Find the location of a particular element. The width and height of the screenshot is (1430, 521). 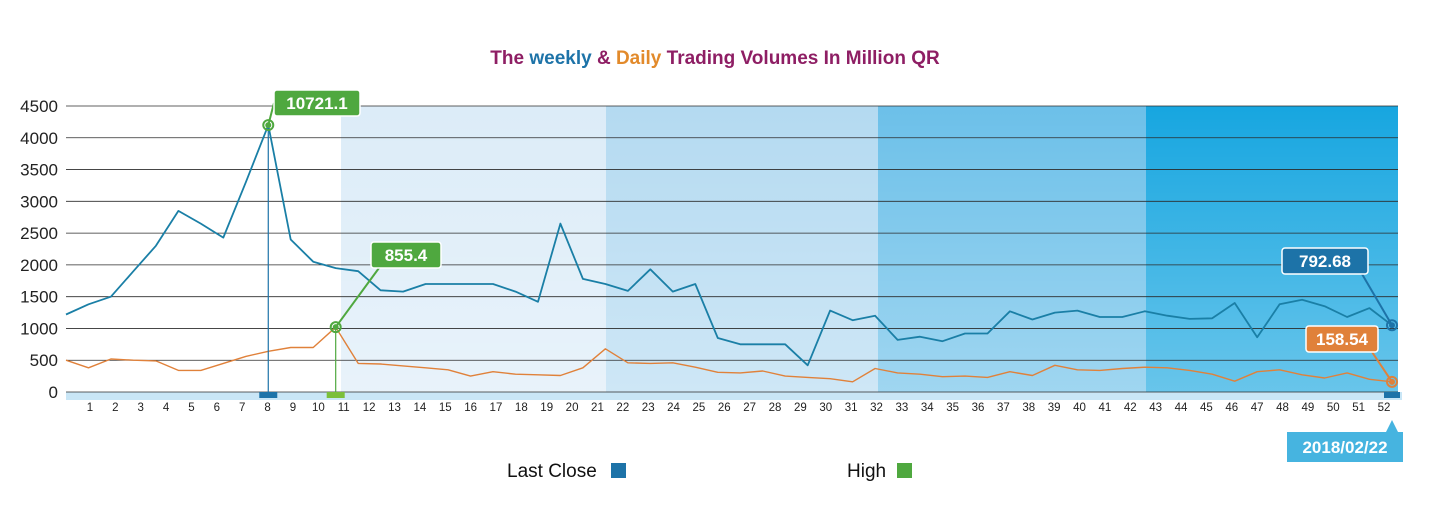

x-tick-label: 46 is located at coordinates (1231, 408).